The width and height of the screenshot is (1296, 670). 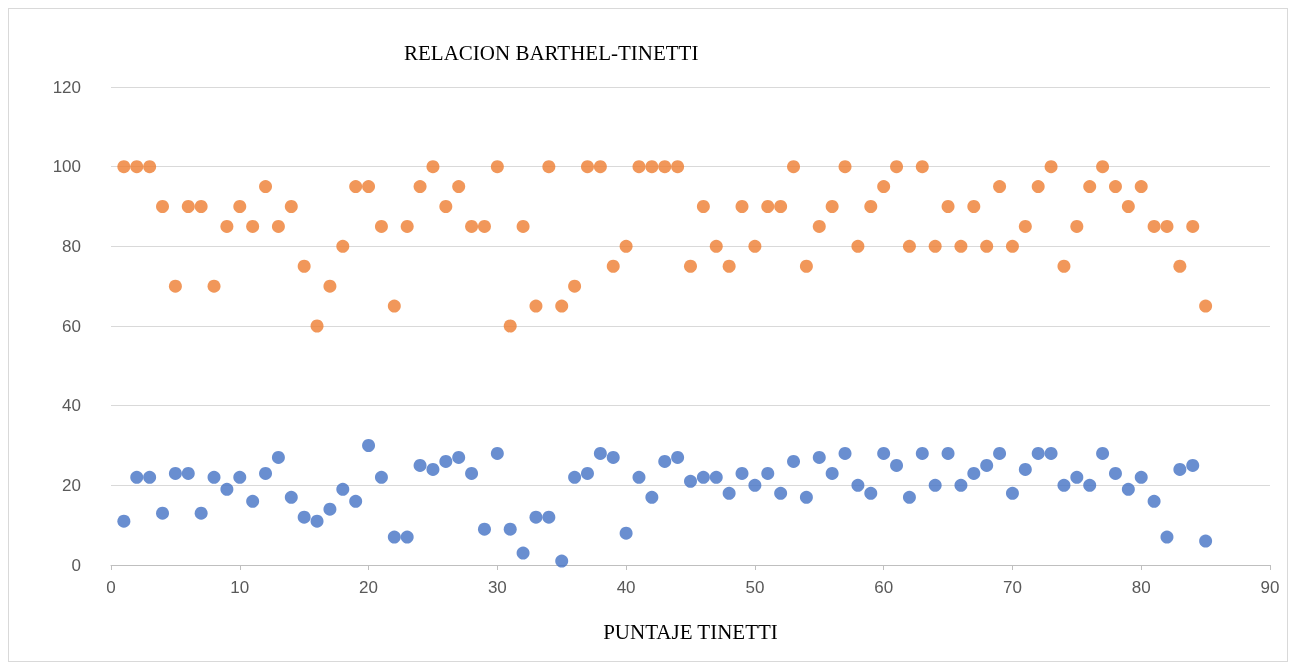 I want to click on y-tick-label: 120, so click(x=66, y=87).